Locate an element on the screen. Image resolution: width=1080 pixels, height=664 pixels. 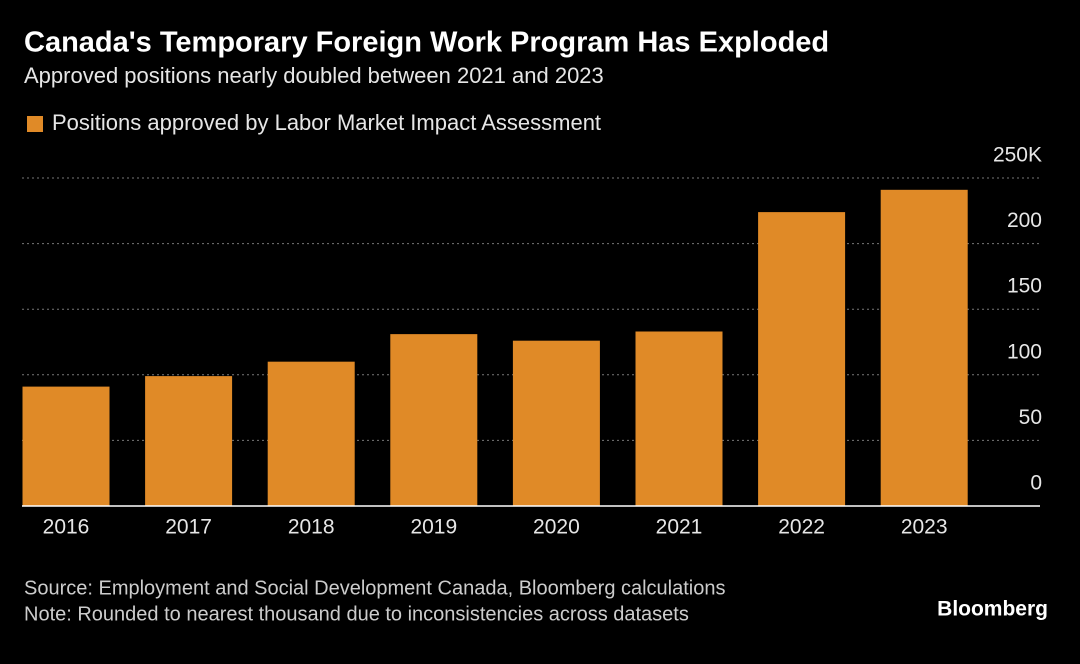
brand-logo: Bloomberg is located at coordinates (992, 609).